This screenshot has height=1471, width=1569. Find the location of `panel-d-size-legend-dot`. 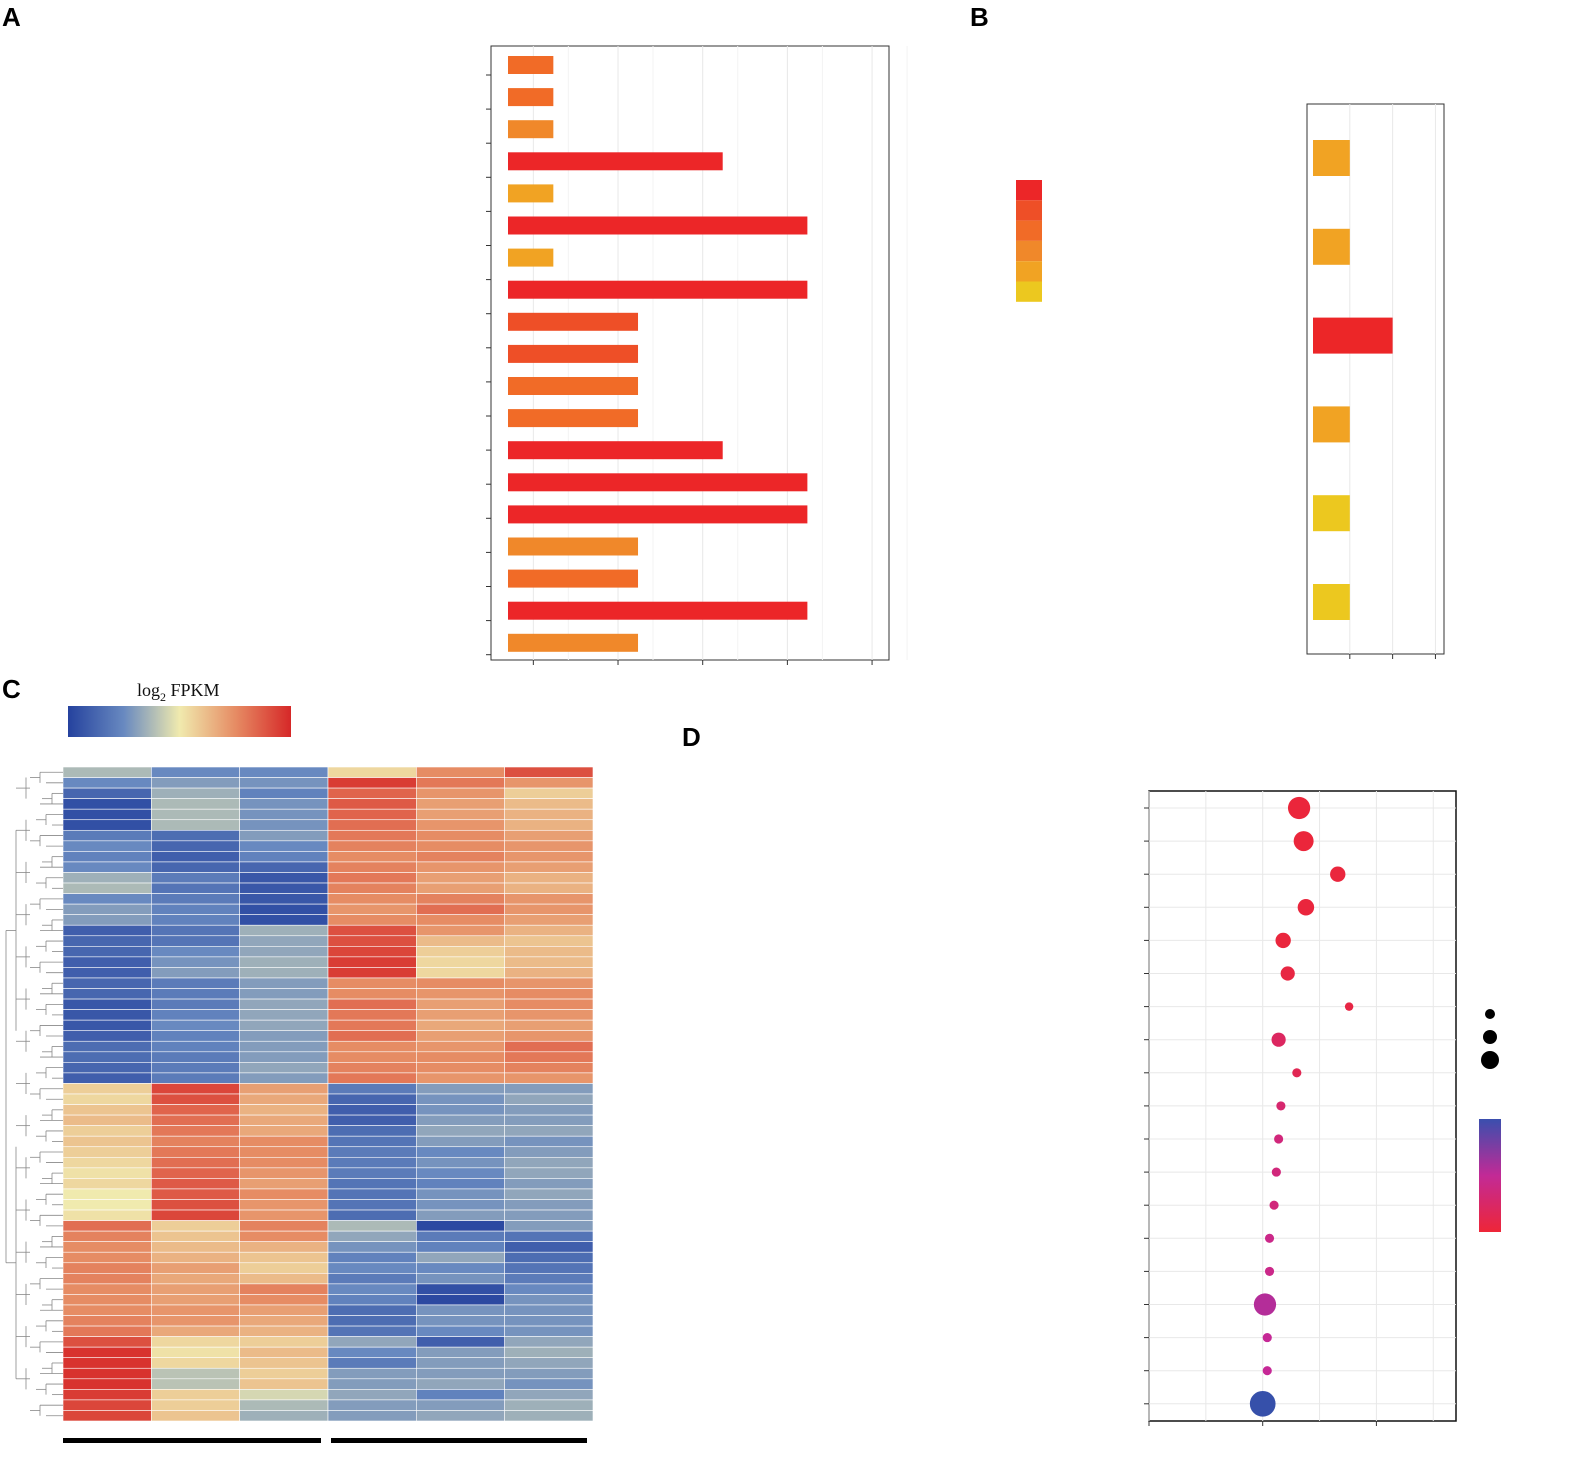

panel-d-size-legend-dot is located at coordinates (1490, 1060).